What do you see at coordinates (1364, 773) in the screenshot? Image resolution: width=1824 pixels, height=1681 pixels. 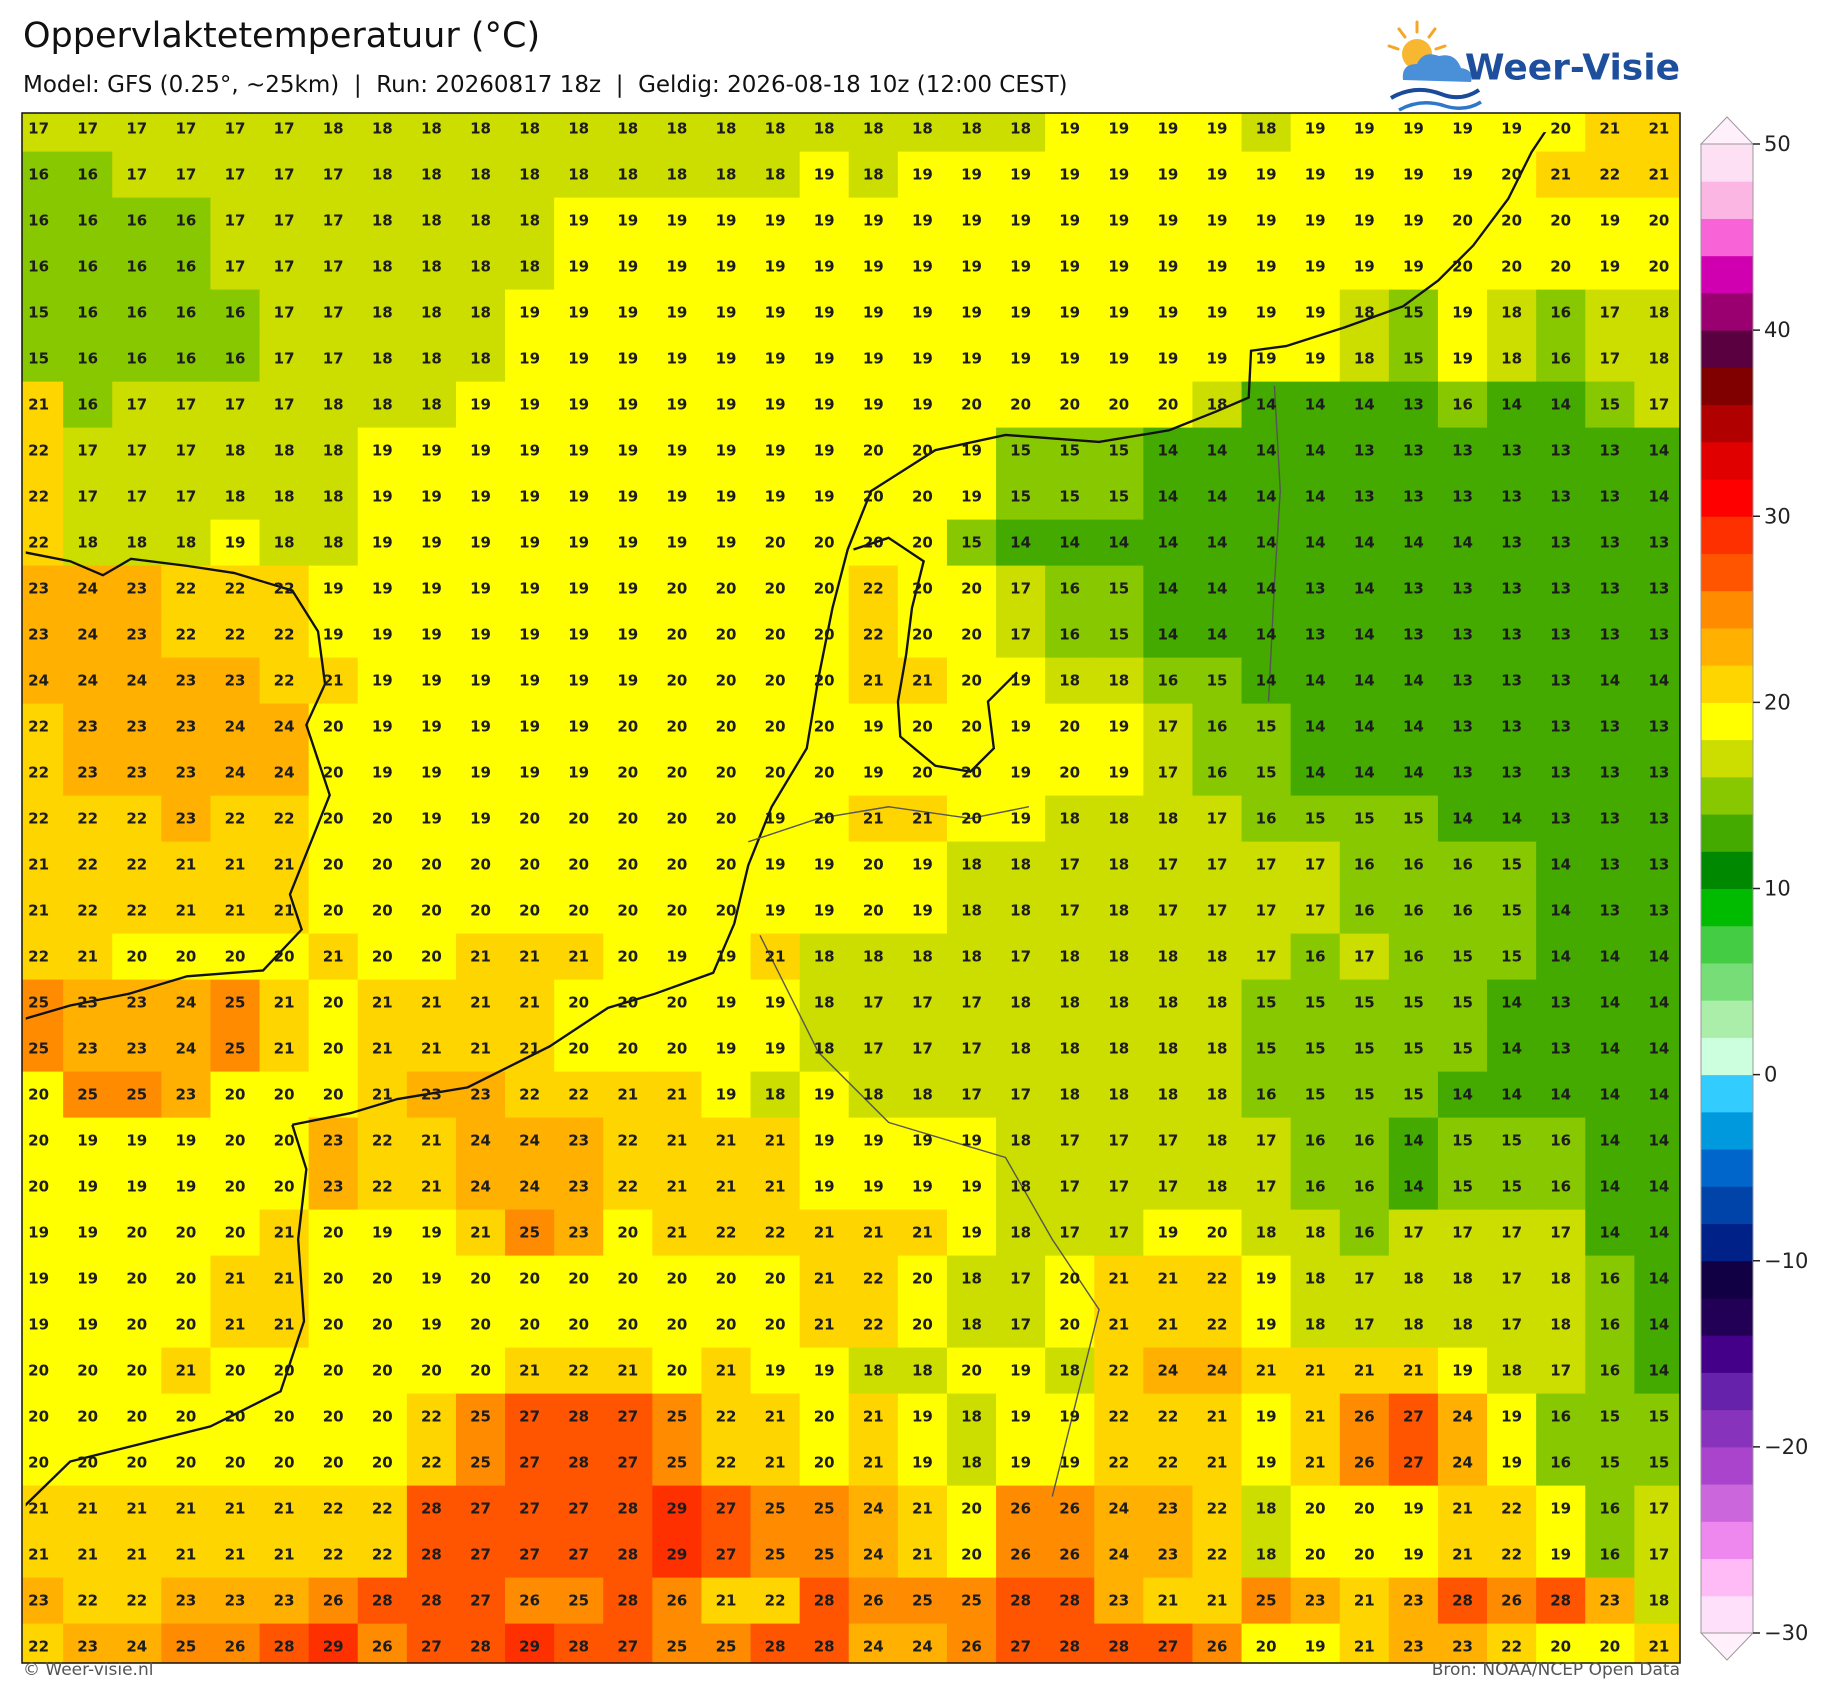 I see `temperature-value: 14` at bounding box center [1364, 773].